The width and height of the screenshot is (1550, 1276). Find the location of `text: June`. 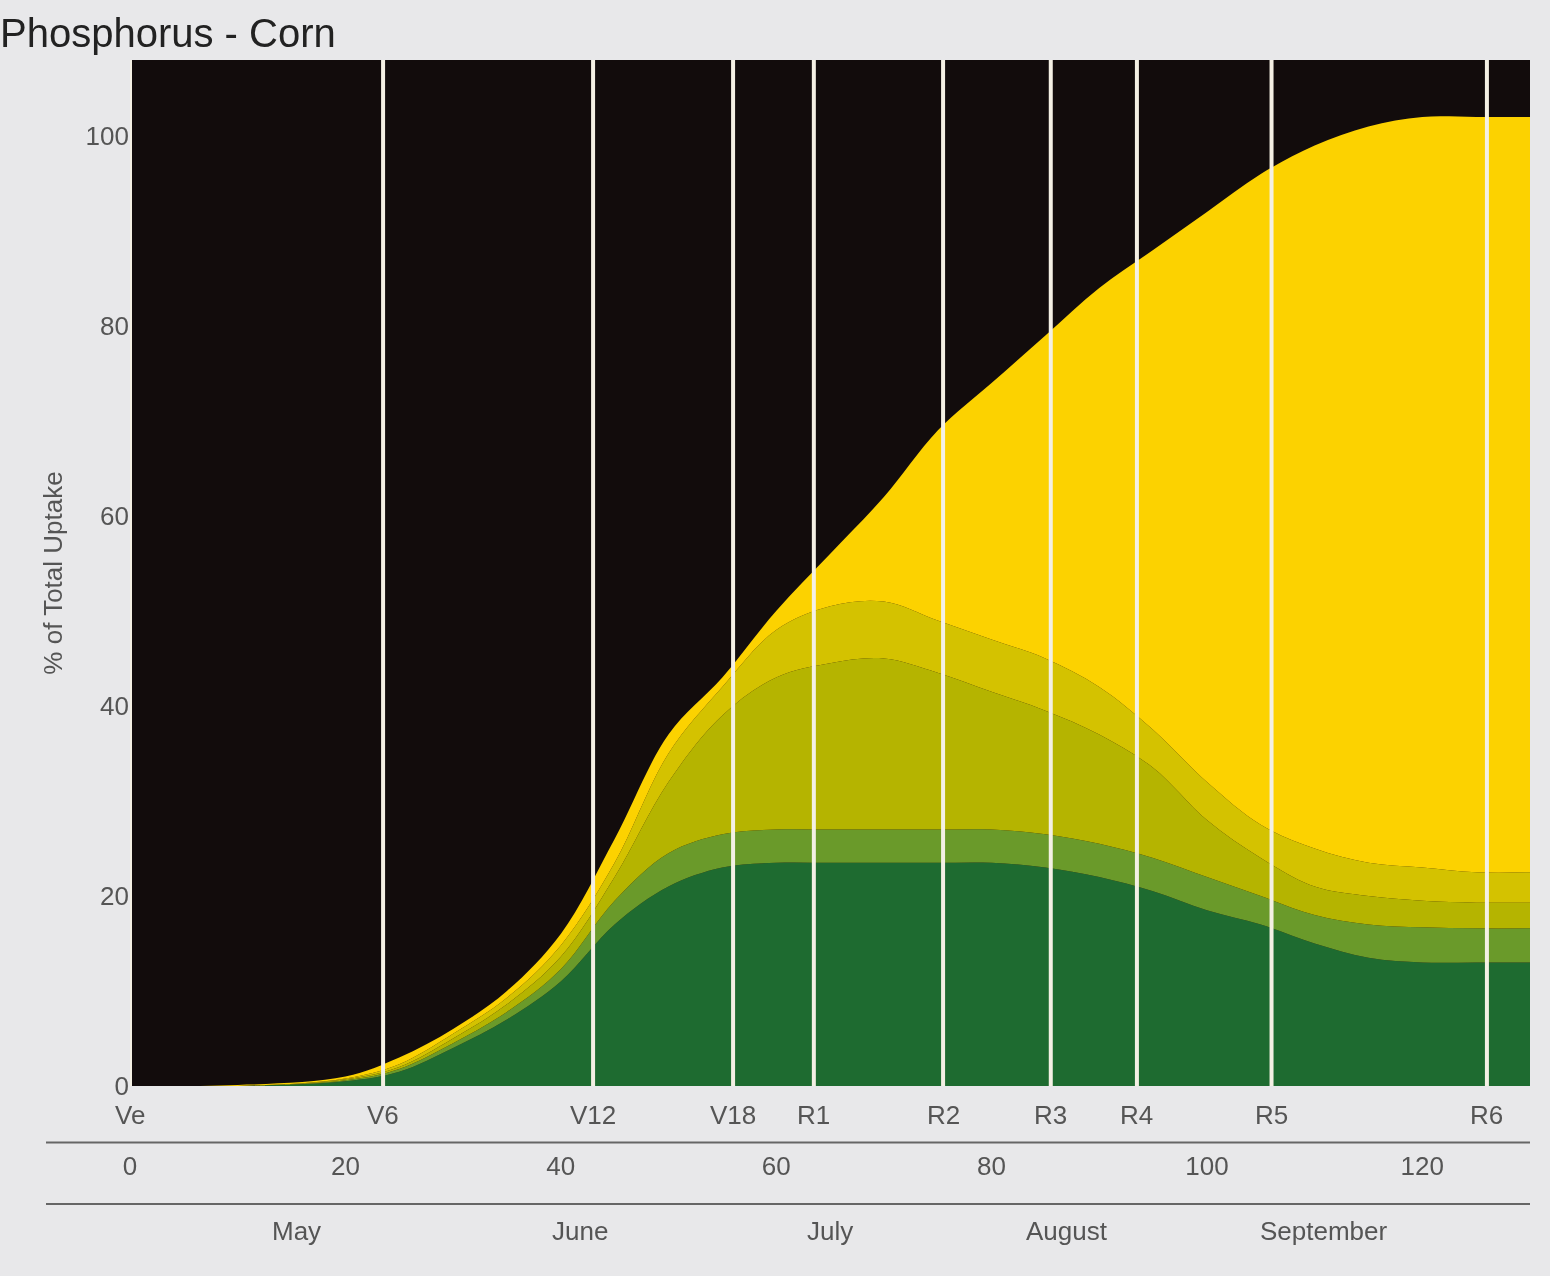

text: June is located at coordinates (580, 1231).